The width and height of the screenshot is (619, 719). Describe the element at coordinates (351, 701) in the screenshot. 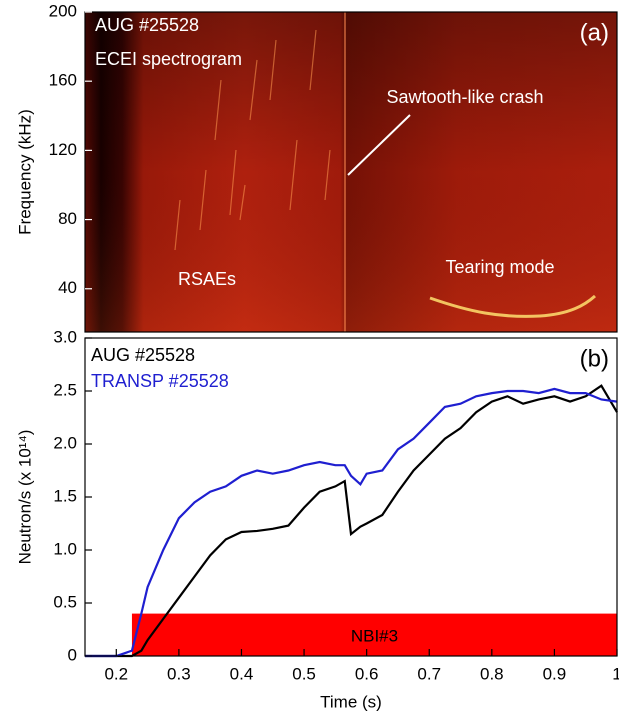

I see `x-axis-label: Time (s)` at that location.